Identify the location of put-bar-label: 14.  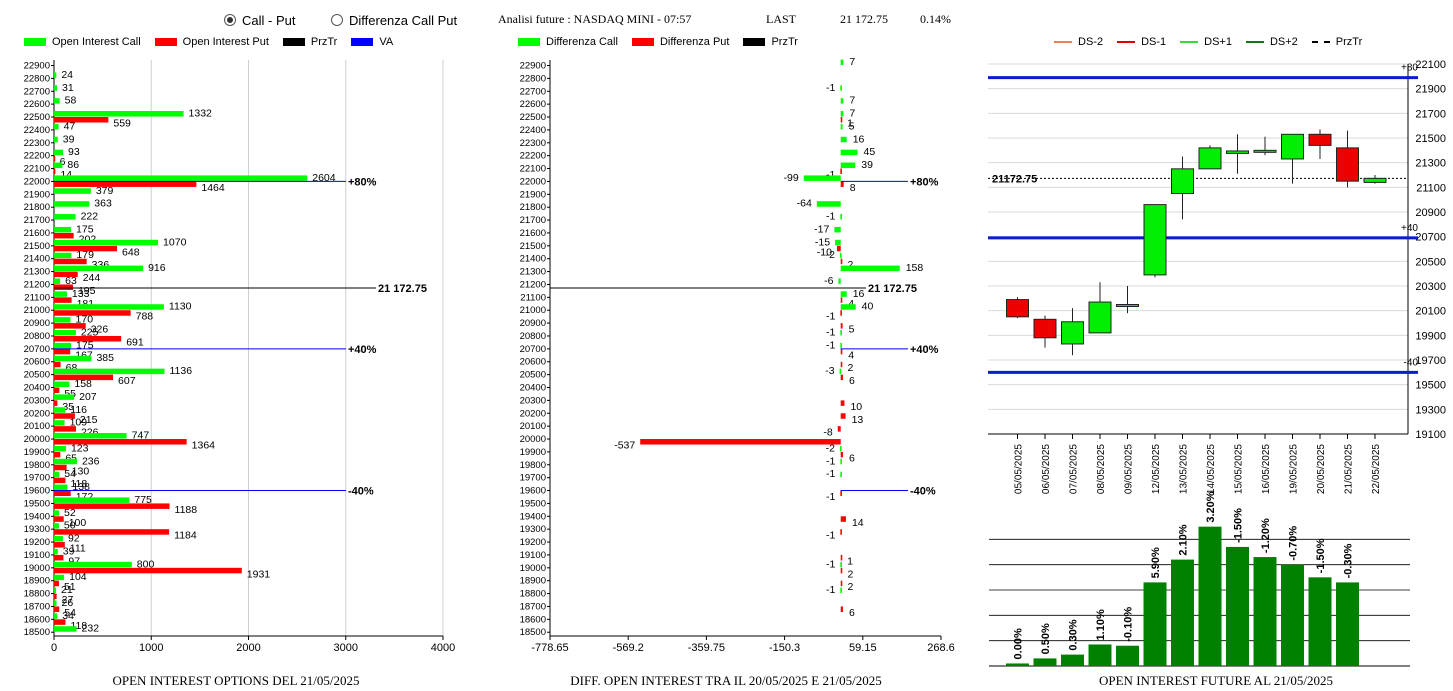
(66, 175).